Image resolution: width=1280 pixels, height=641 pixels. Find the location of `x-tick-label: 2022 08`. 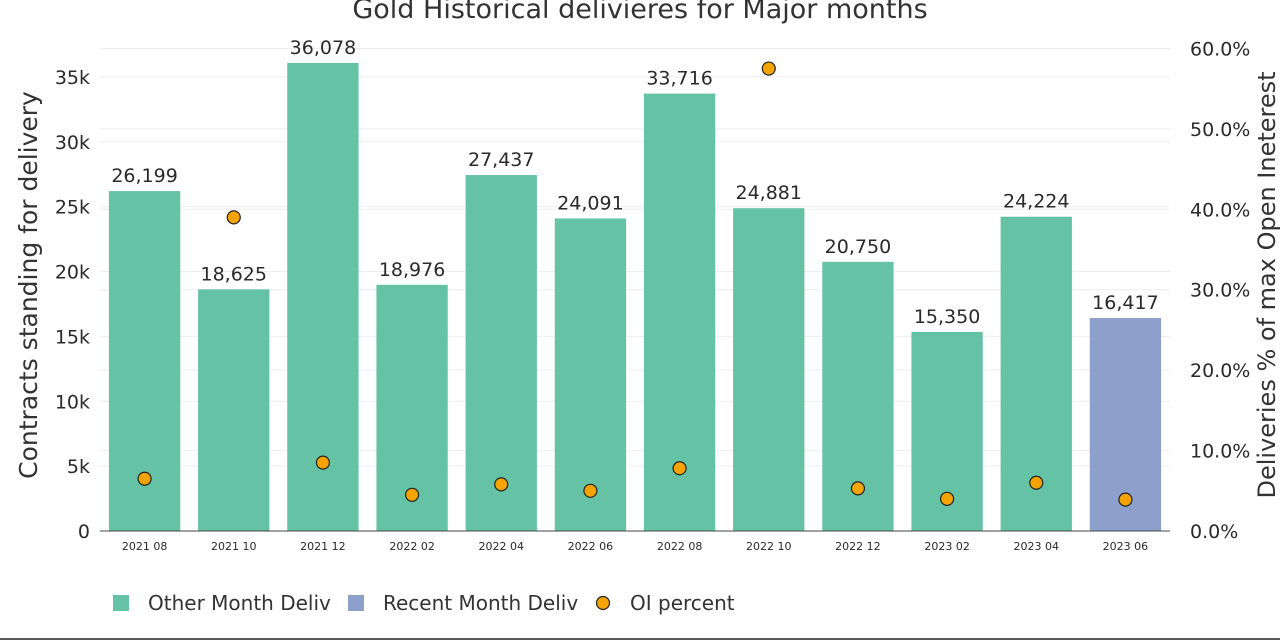

x-tick-label: 2022 08 is located at coordinates (680, 546).